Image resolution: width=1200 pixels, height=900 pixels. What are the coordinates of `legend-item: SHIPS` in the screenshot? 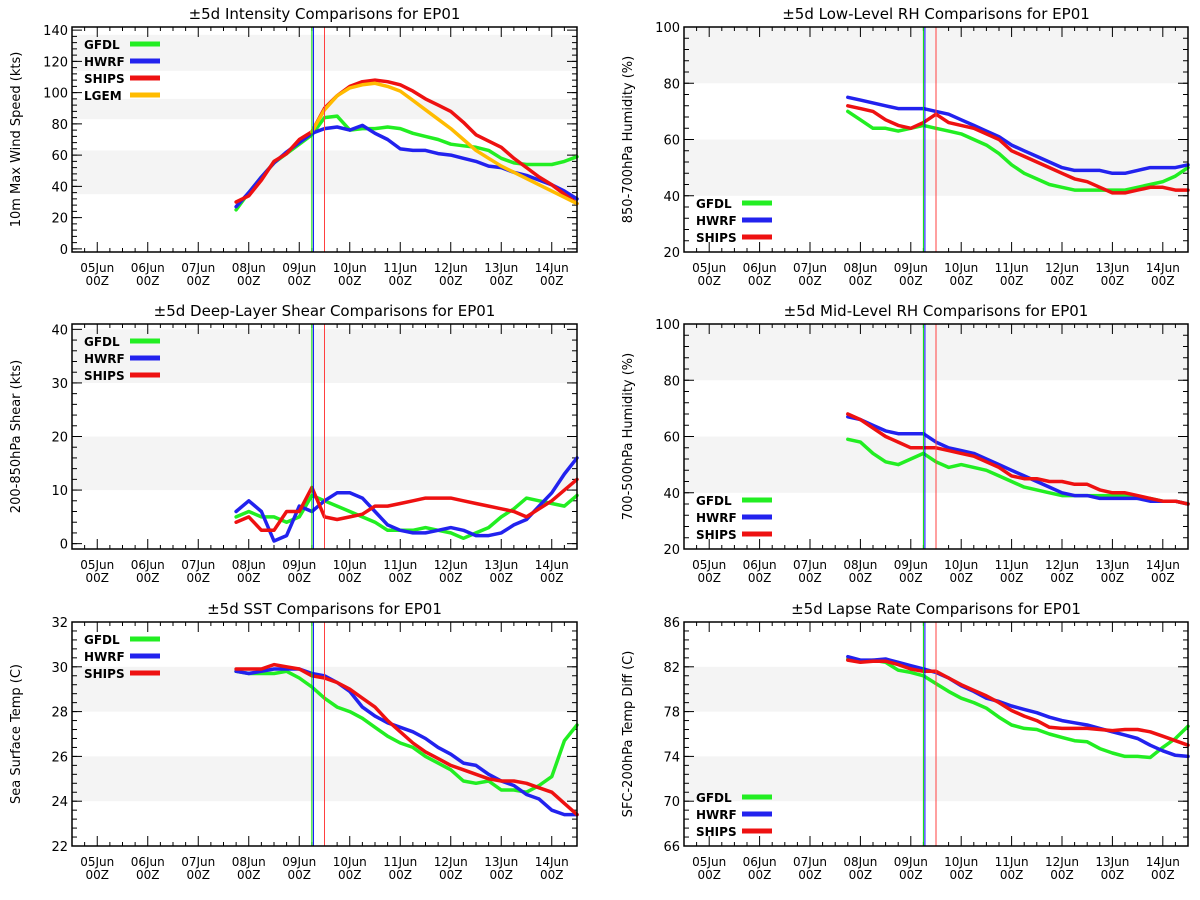 It's located at (734, 535).